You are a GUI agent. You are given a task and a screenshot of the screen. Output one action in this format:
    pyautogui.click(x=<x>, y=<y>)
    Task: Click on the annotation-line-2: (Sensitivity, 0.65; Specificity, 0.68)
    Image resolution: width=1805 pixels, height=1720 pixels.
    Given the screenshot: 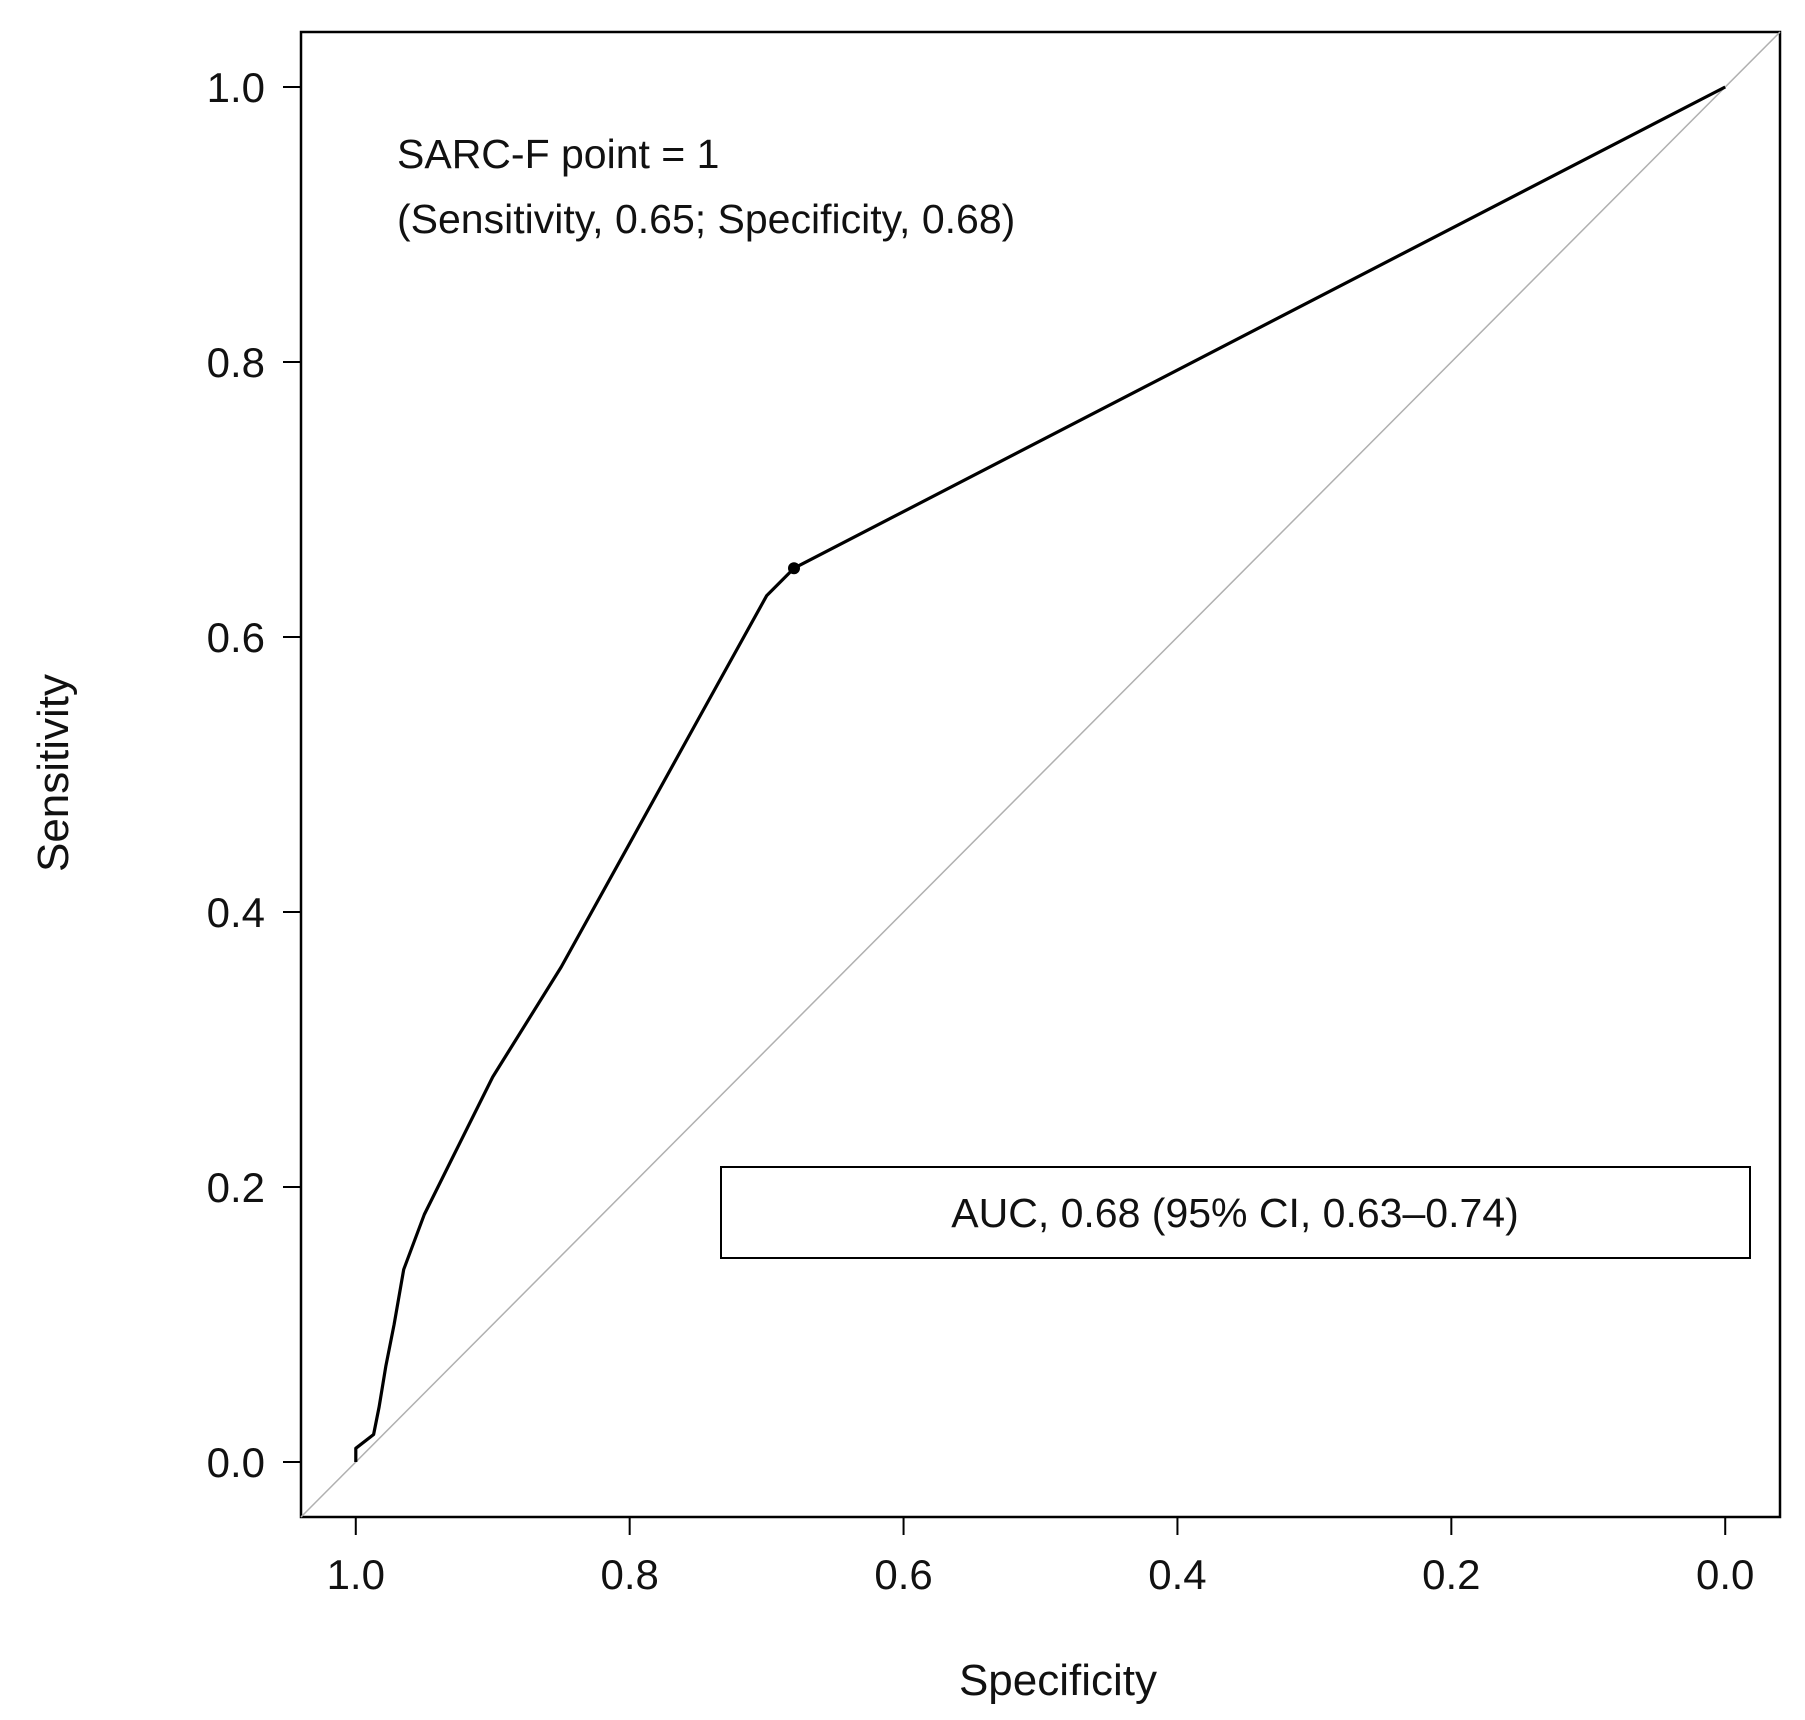 What is the action you would take?
    pyautogui.click(x=706, y=219)
    